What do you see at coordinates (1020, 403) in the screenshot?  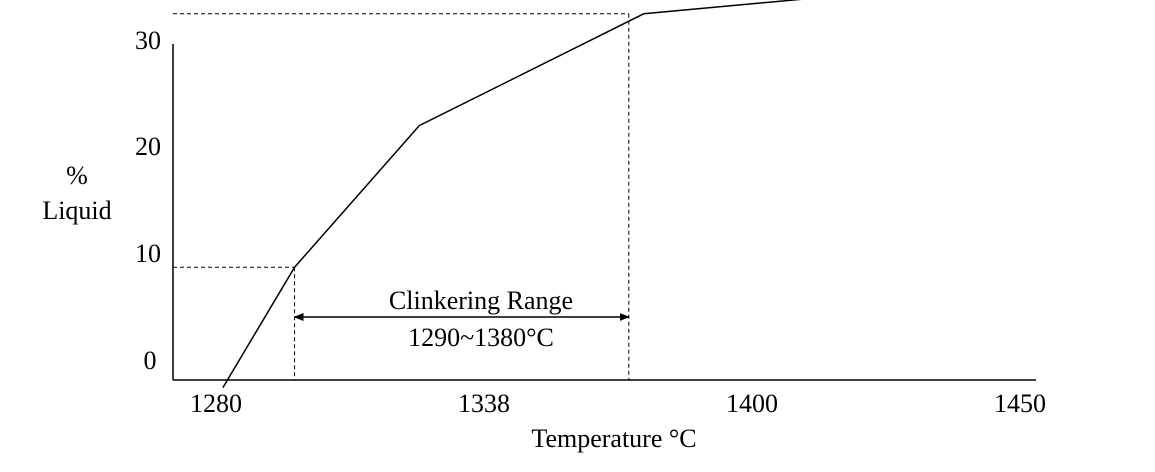 I see `x-tick-label-1450: 1450` at bounding box center [1020, 403].